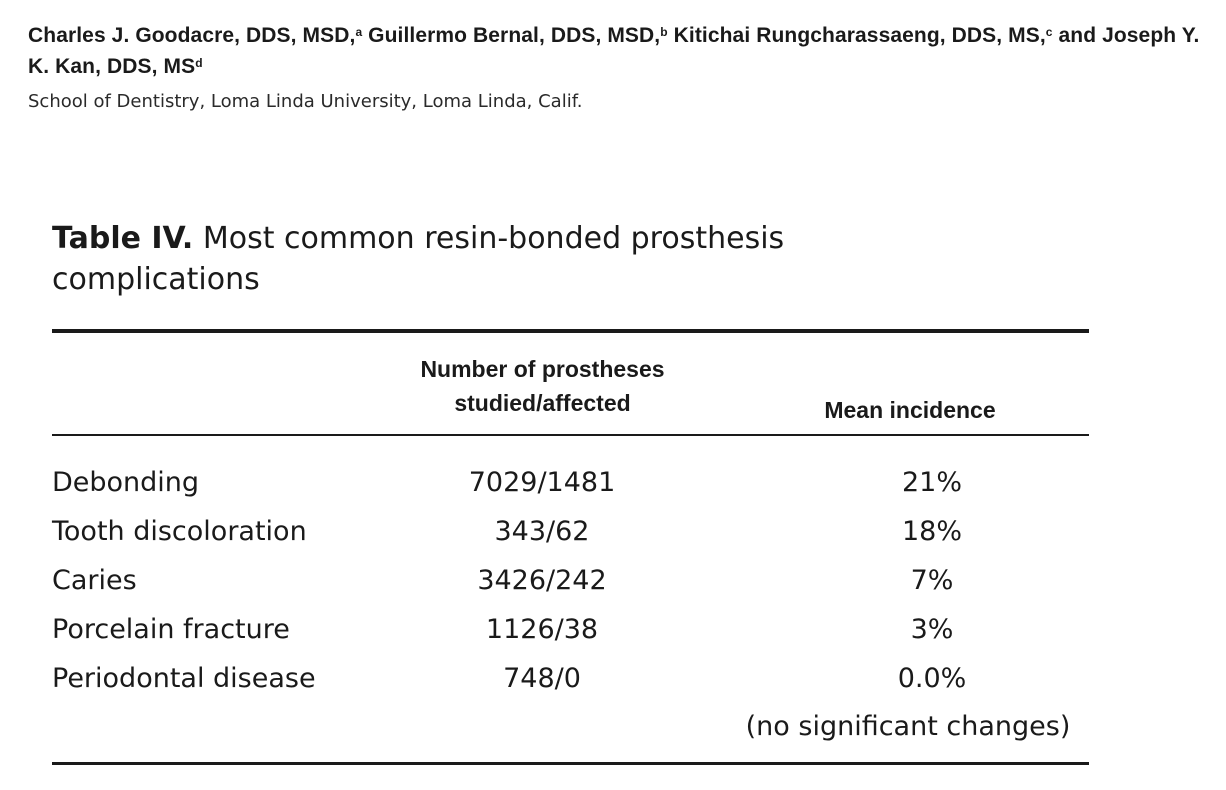 This screenshot has height=790, width=1226. What do you see at coordinates (570, 435) in the screenshot?
I see `table-header-rule` at bounding box center [570, 435].